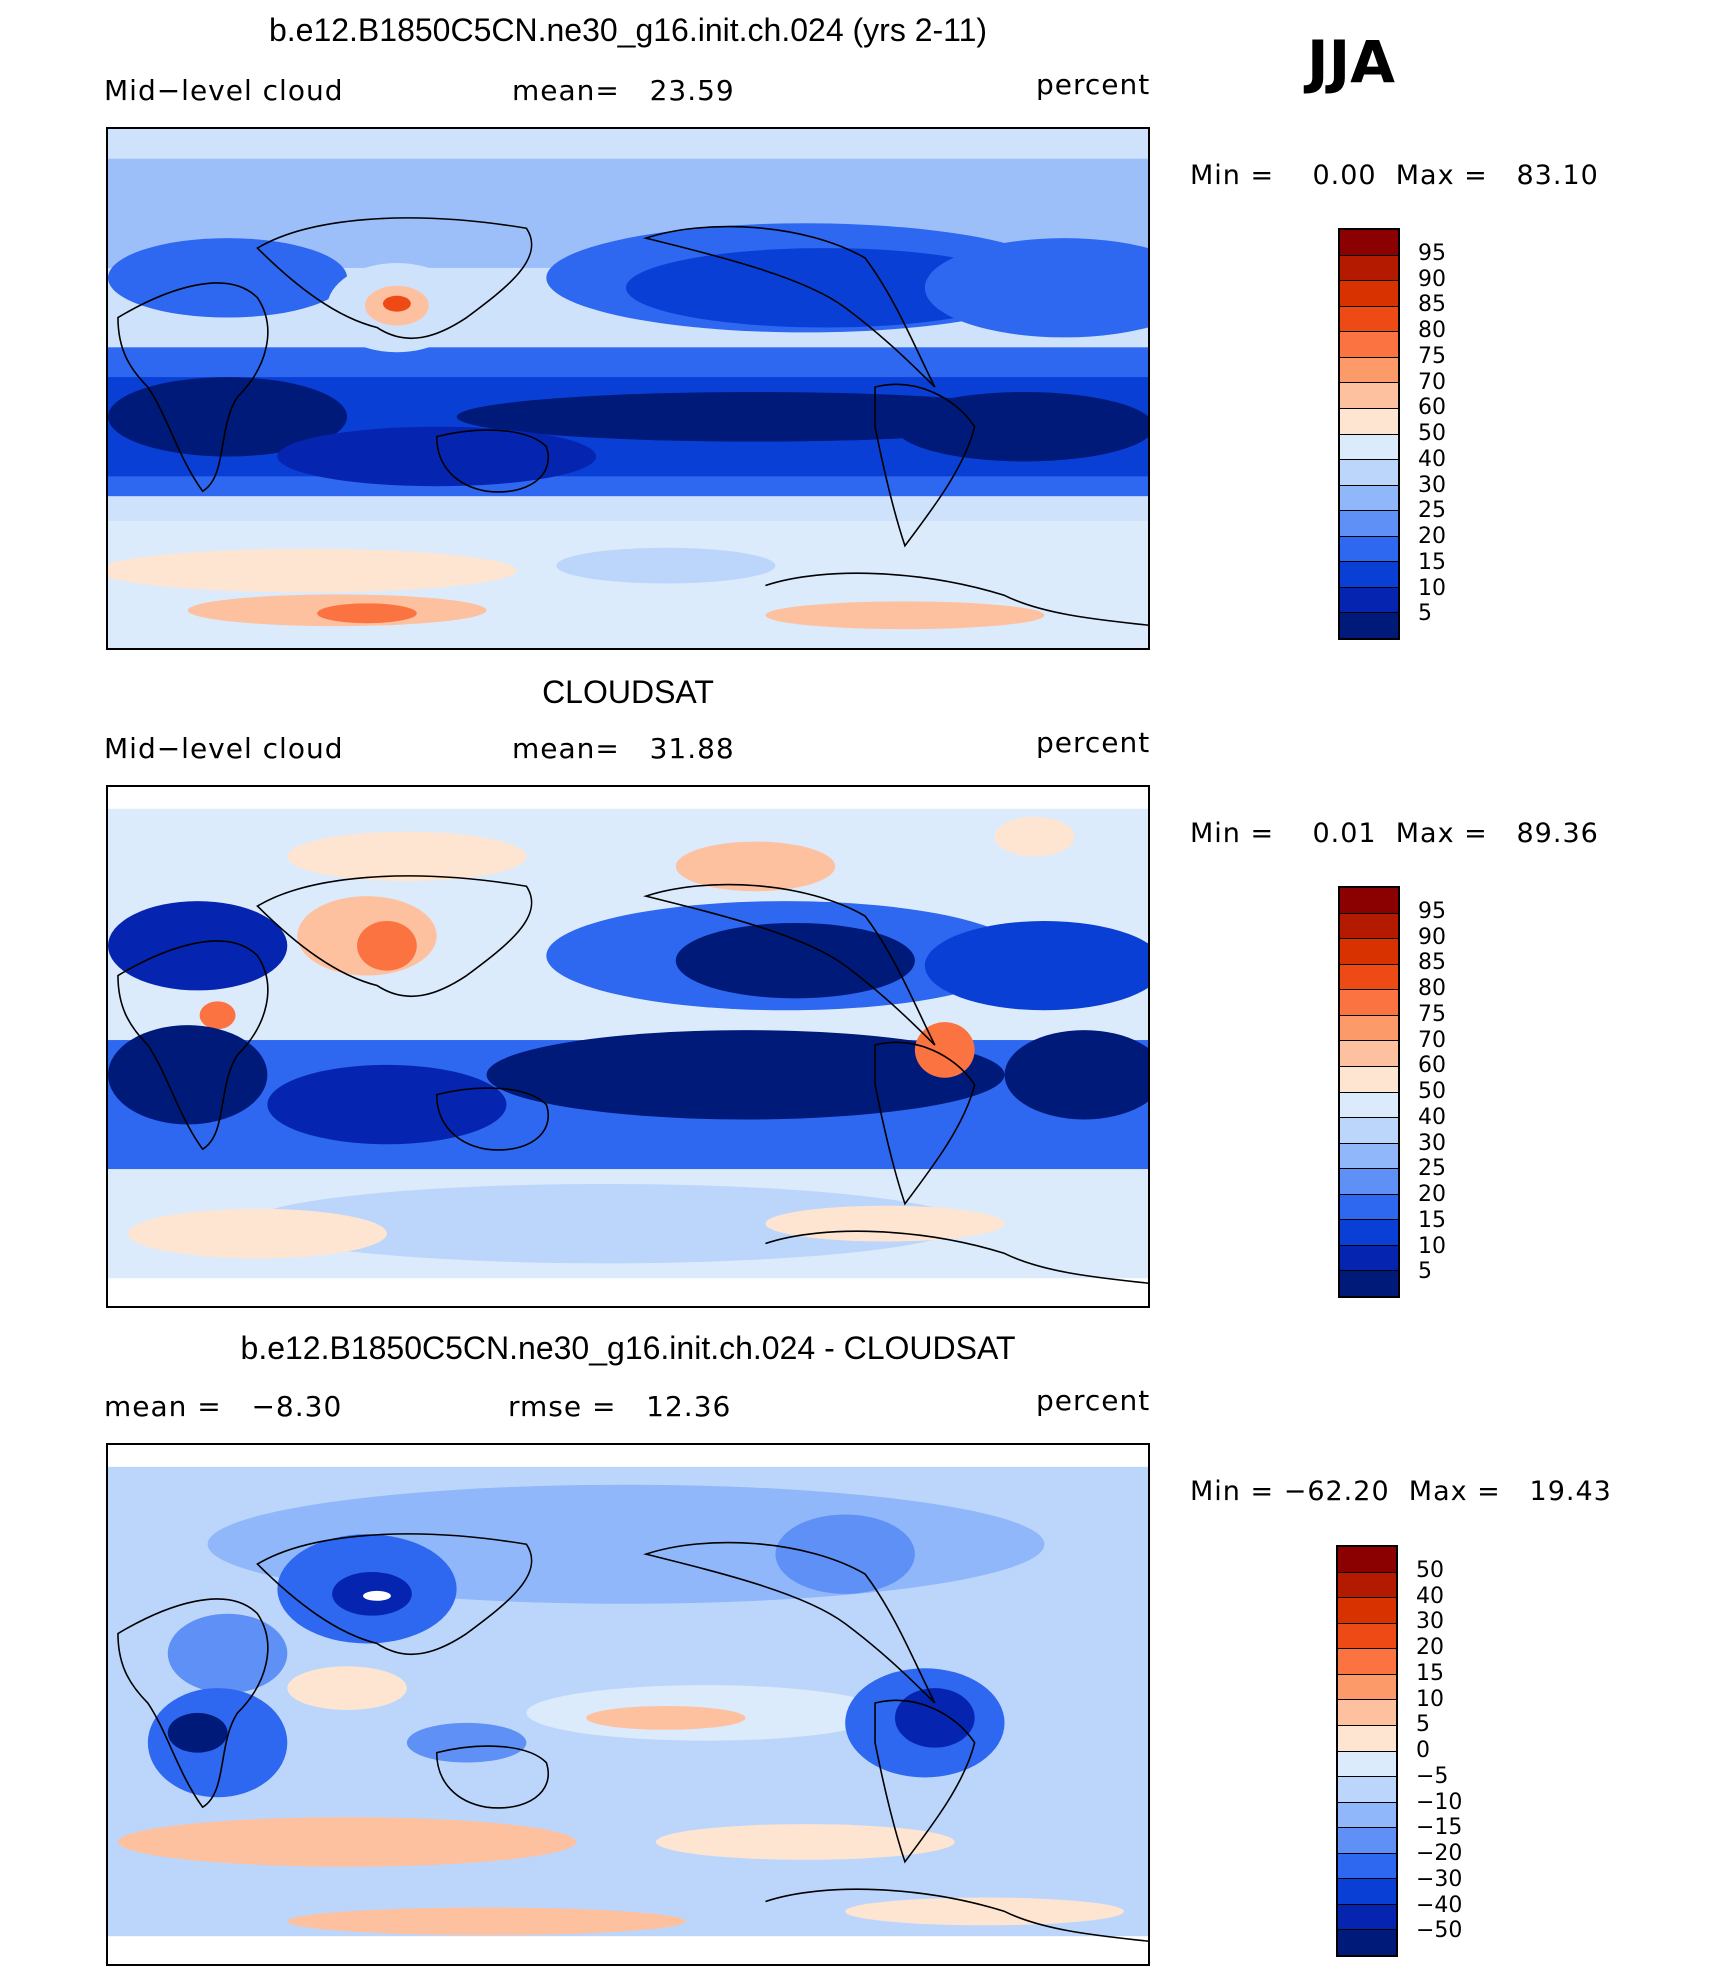 The image size is (1710, 1975). I want to click on min-max-label: Min = 0.00 Max = 83.10, so click(1394, 175).